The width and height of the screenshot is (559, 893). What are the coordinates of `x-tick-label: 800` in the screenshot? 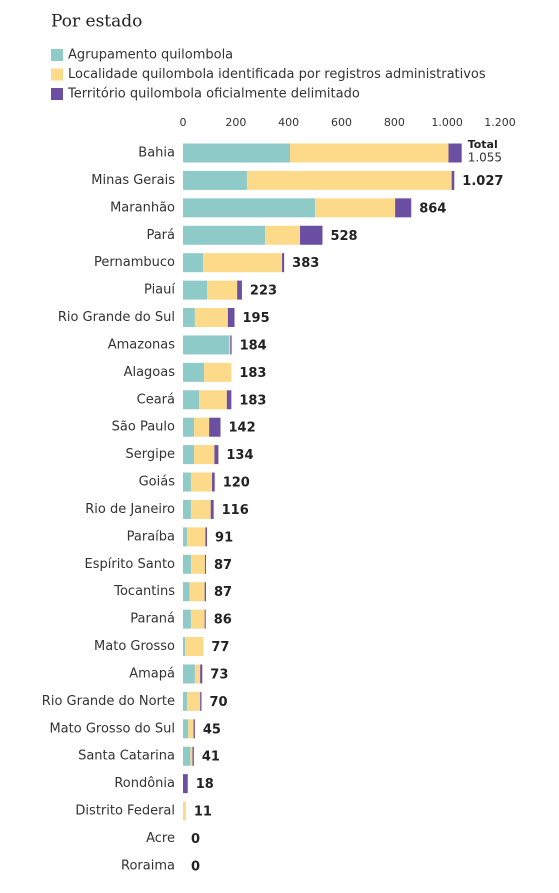 It's located at (394, 122).